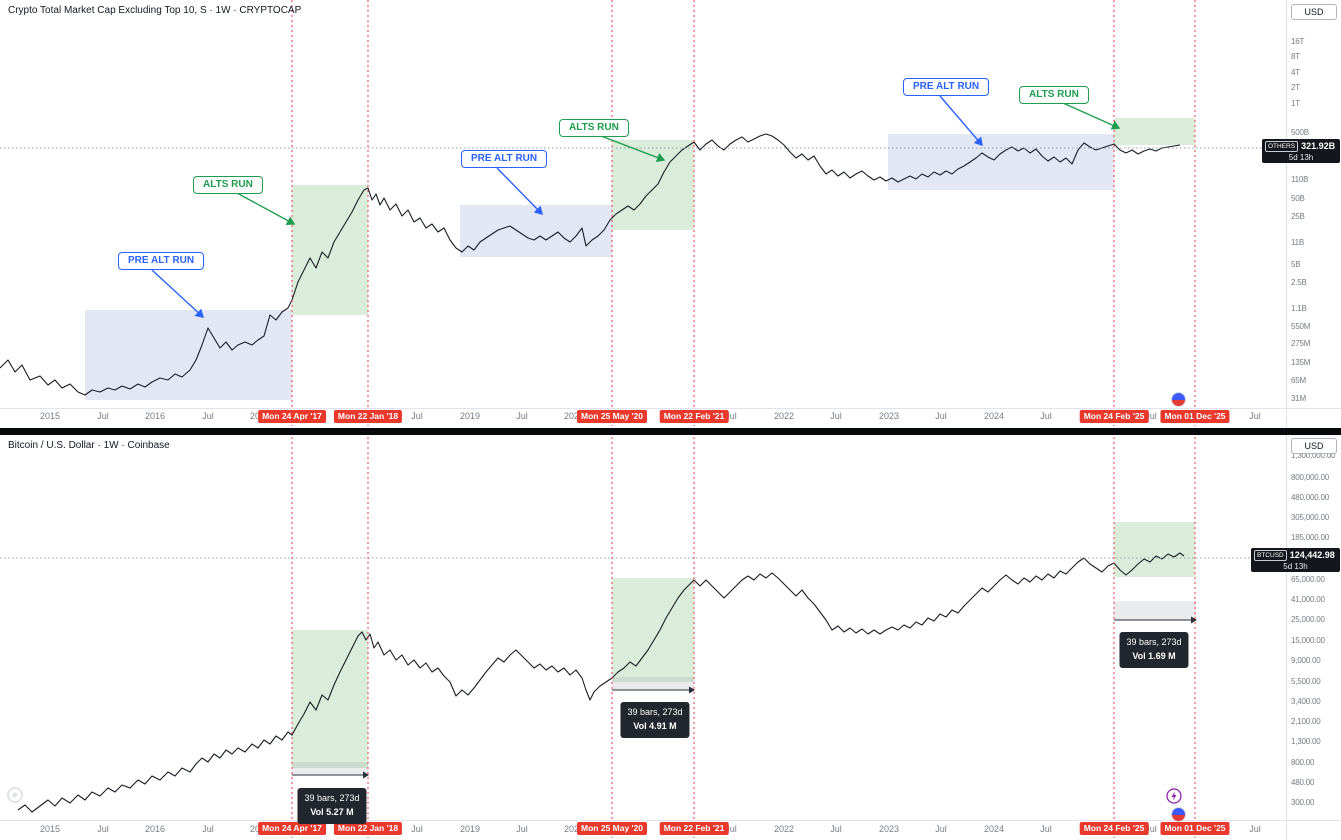  Describe the element at coordinates (1298, 242) in the screenshot. I see `price-tick-label: 11B` at that location.